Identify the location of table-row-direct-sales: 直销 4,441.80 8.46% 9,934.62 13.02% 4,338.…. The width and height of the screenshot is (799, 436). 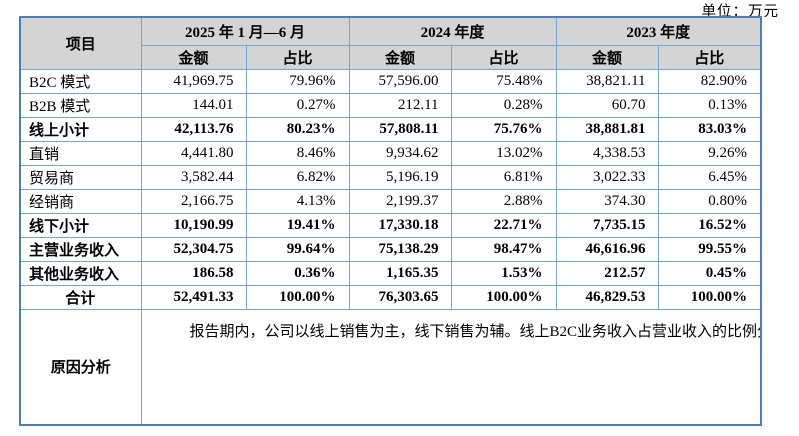
(390, 153).